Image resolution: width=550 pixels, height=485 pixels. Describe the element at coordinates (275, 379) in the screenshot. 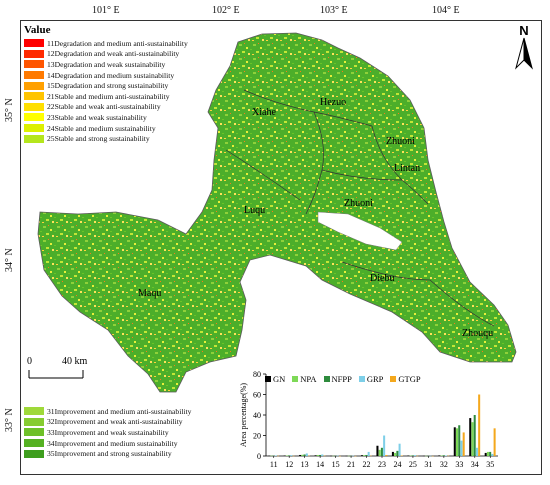

I see `chart-legend-item: GN` at that location.